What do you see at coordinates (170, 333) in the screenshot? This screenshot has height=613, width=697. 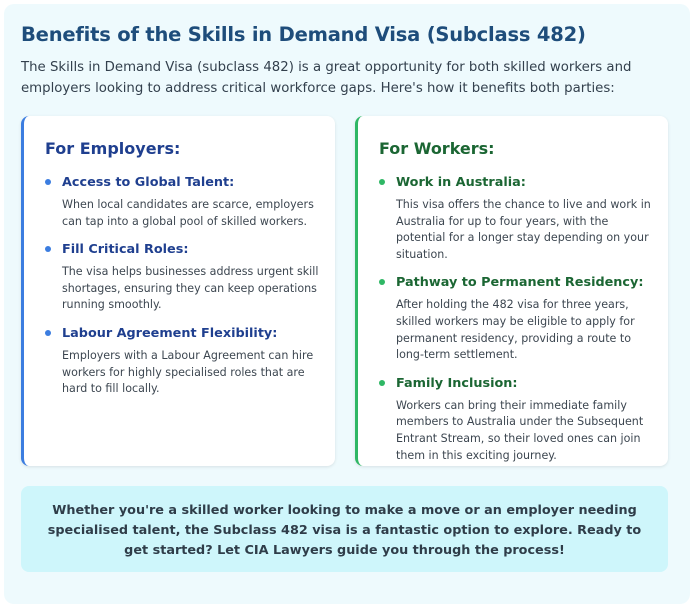 I see `employer-benefit-title: Labour Agreement Flexibility:` at bounding box center [170, 333].